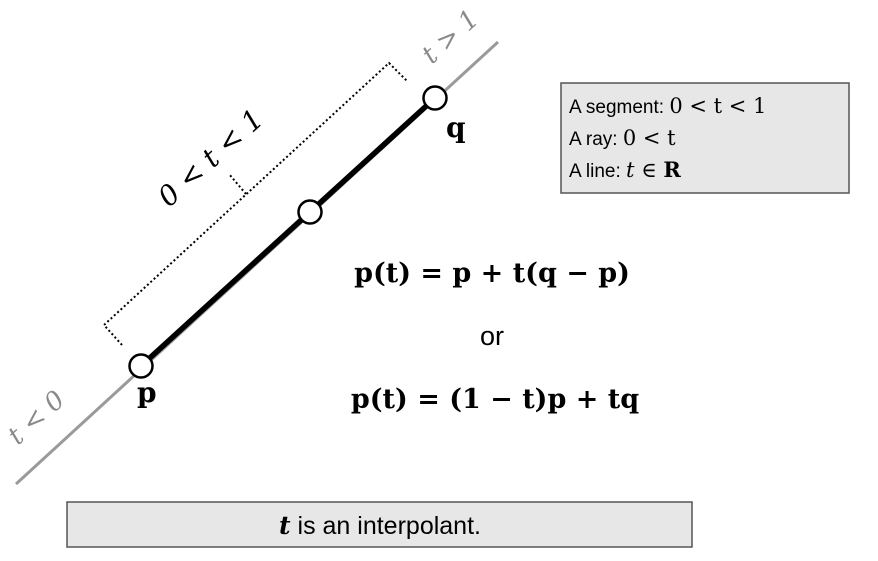  I want to click on info-segment-line: A segment: 0 < t < 1, so click(667, 106).